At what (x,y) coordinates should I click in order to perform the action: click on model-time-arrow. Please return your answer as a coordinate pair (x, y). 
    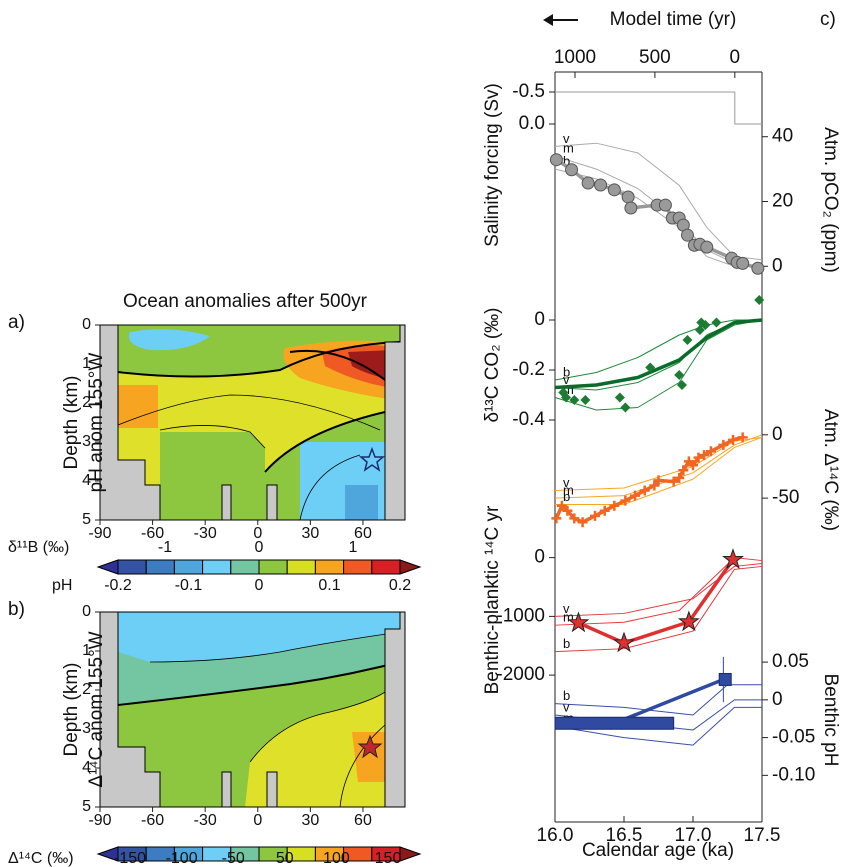
    Looking at the image, I should click on (560, 20).